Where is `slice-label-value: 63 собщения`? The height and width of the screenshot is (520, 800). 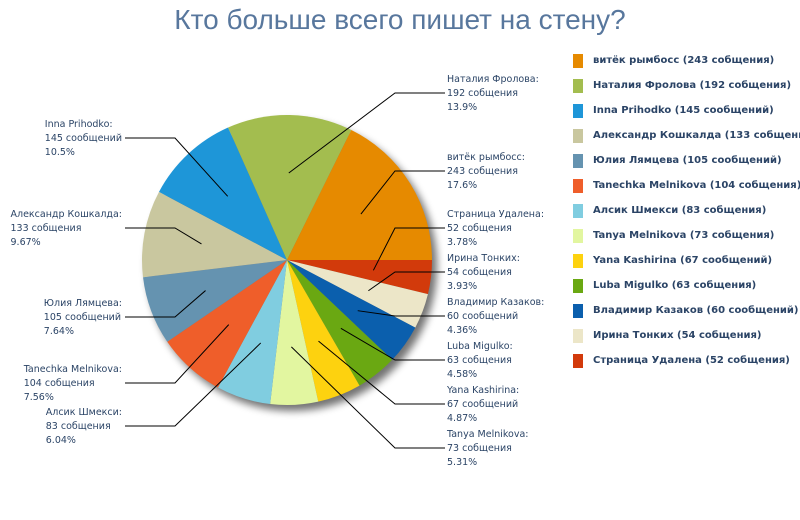
slice-label-value: 63 собщения is located at coordinates (479, 360).